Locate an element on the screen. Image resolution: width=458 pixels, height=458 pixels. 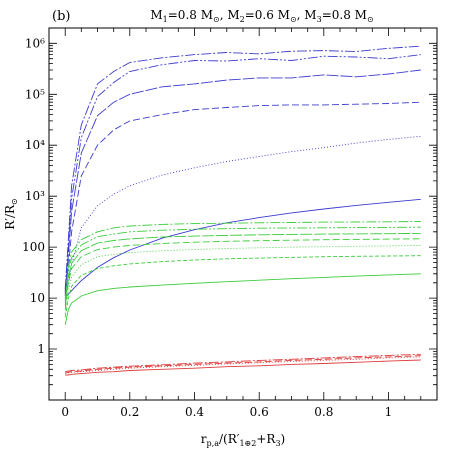
y-tick-label: 1 is located at coordinates (41, 349).